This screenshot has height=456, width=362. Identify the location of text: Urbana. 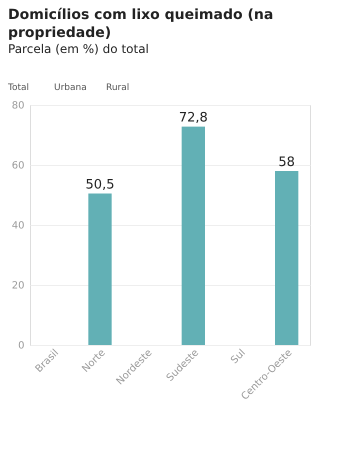
(70, 88).